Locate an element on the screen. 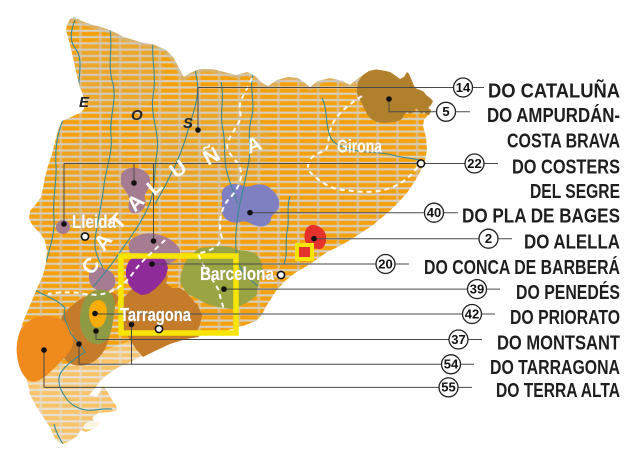 This screenshot has height=467, width=640. svg-text: COSTA BRAVA is located at coordinates (563, 141).